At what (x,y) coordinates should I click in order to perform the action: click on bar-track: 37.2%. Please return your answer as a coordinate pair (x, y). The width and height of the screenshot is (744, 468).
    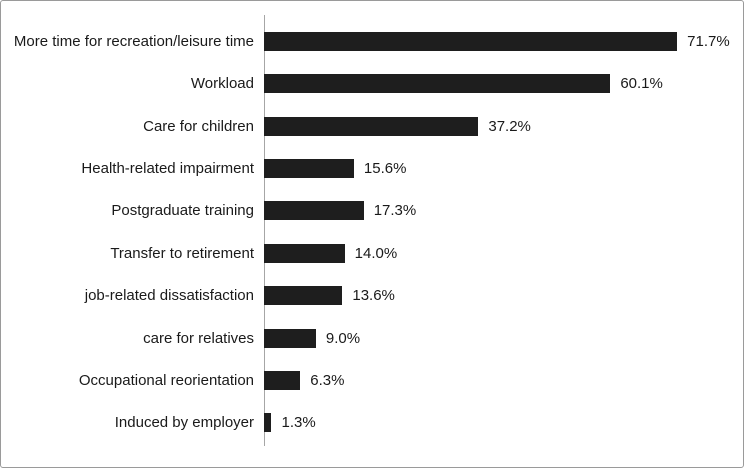
    Looking at the image, I should click on (494, 126).